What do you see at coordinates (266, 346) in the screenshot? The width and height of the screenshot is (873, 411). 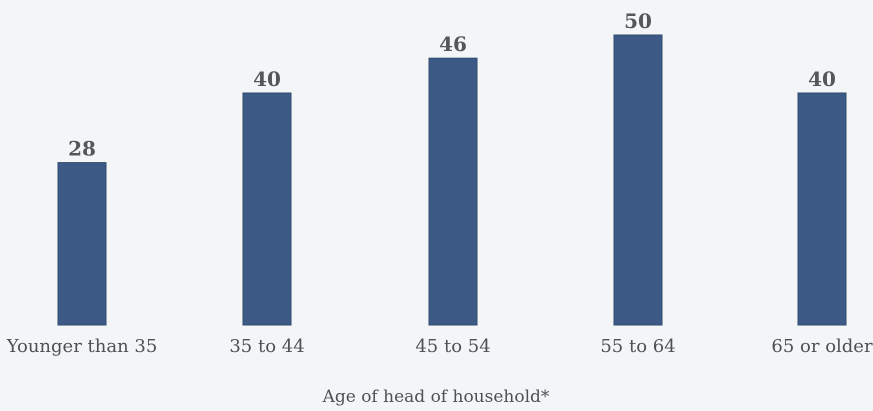 I see `x-tick-label-1: 35 to 44` at bounding box center [266, 346].